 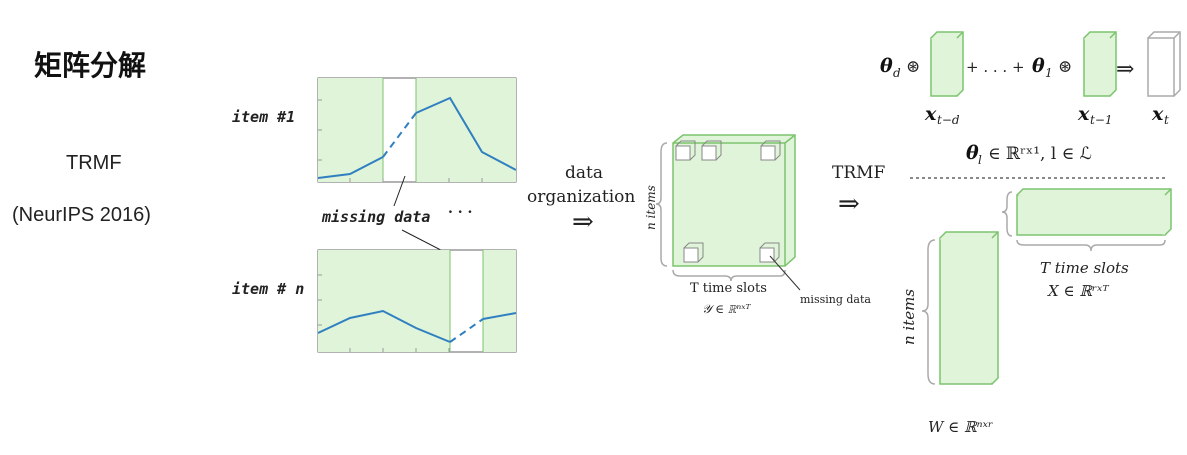 What do you see at coordinates (728, 212) in the screenshot?
I see `data-matrix-y` at bounding box center [728, 212].